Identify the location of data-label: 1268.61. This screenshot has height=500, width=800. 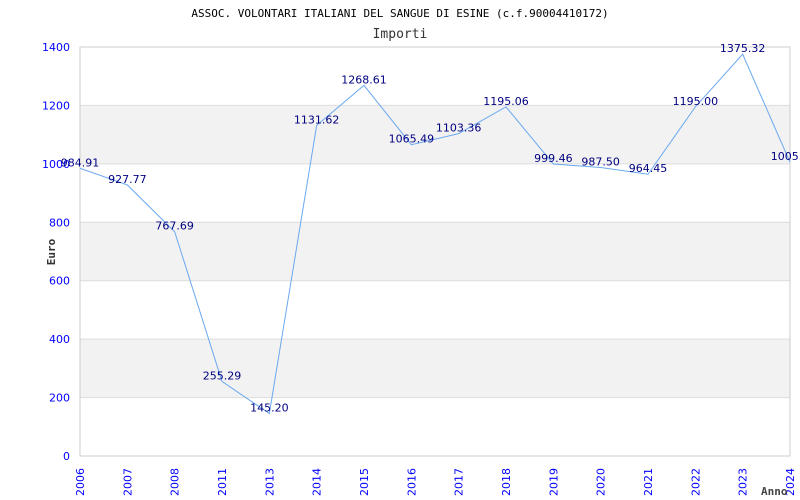
(364, 79).